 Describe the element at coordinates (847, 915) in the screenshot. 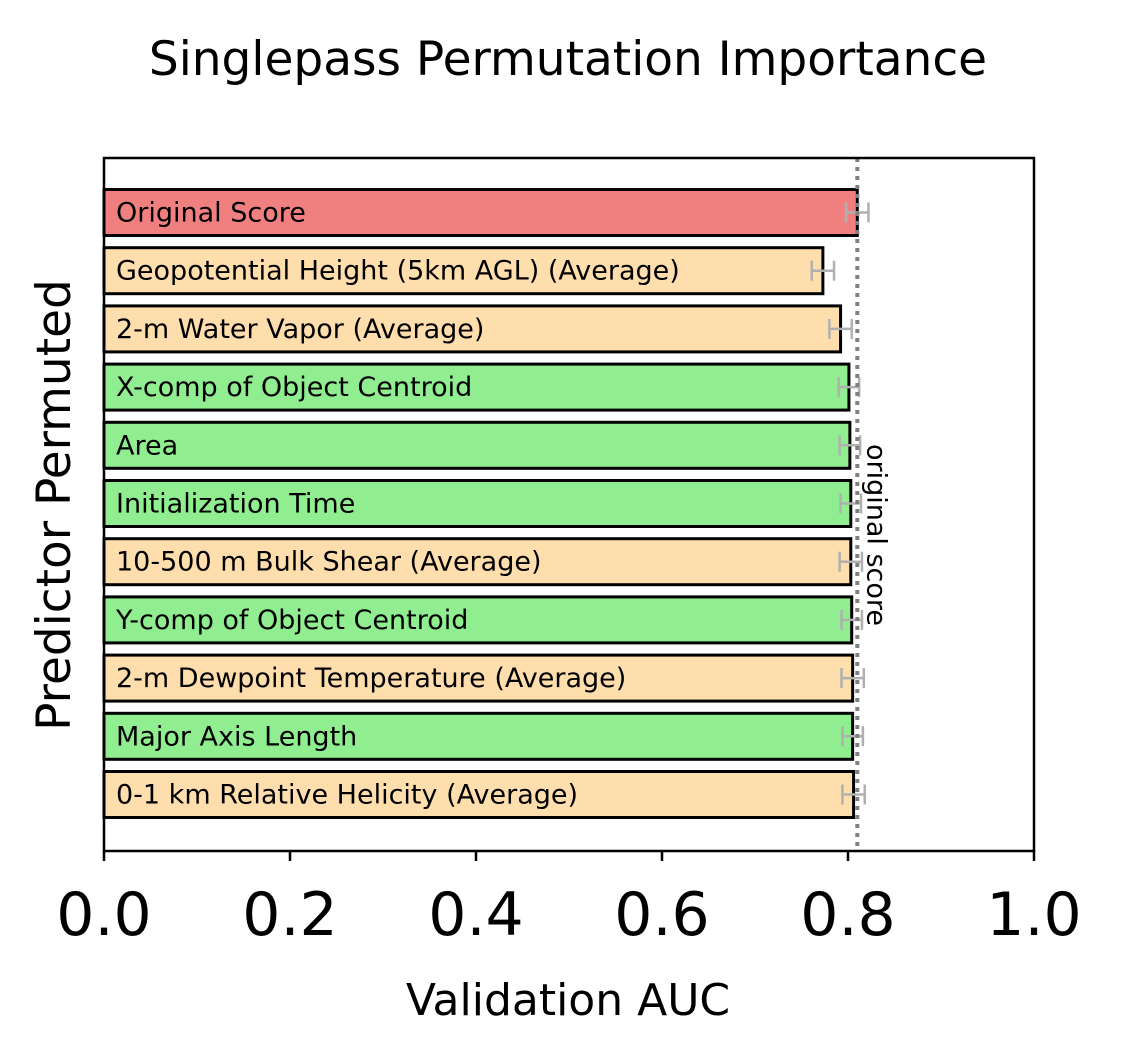

I see `x-tick-label: 0.8` at that location.